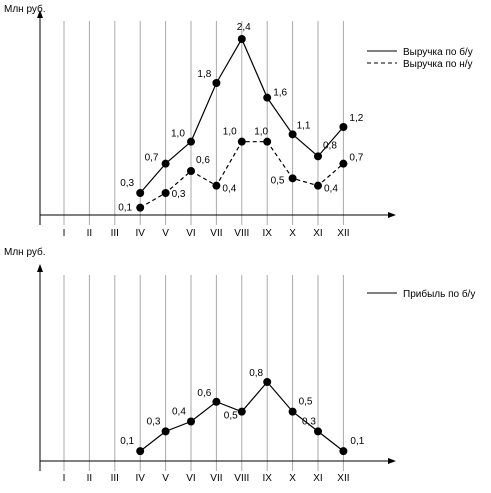 Image resolution: width=491 pixels, height=493 pixels. I want to click on legend-label: Прибыль по б/у, so click(439, 294).